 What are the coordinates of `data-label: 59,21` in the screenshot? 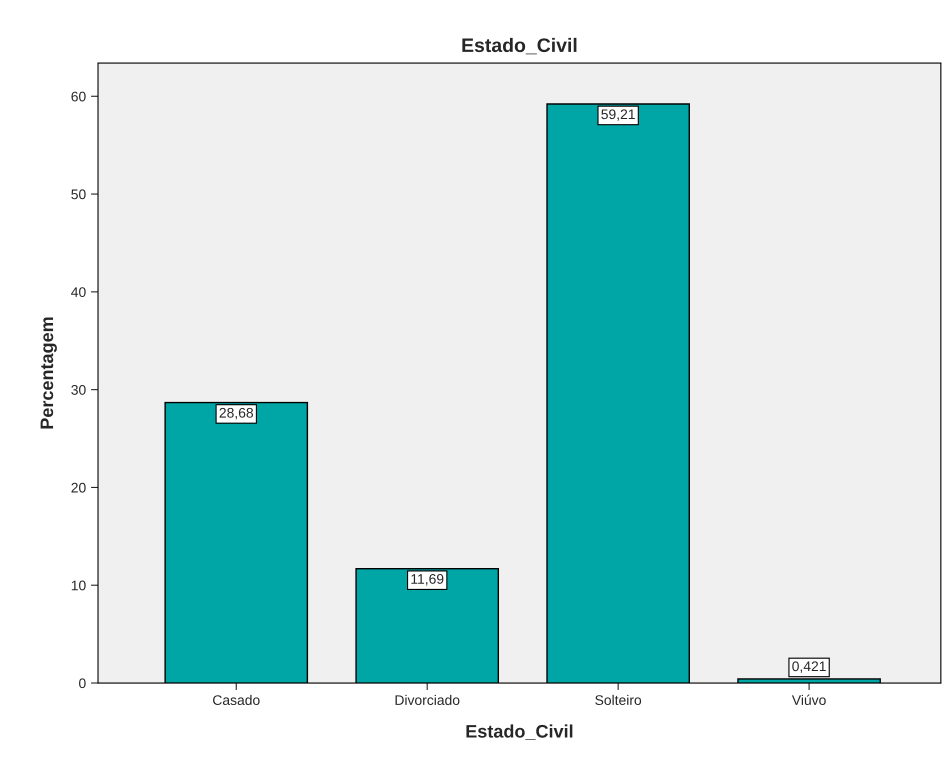 It's located at (618, 115).